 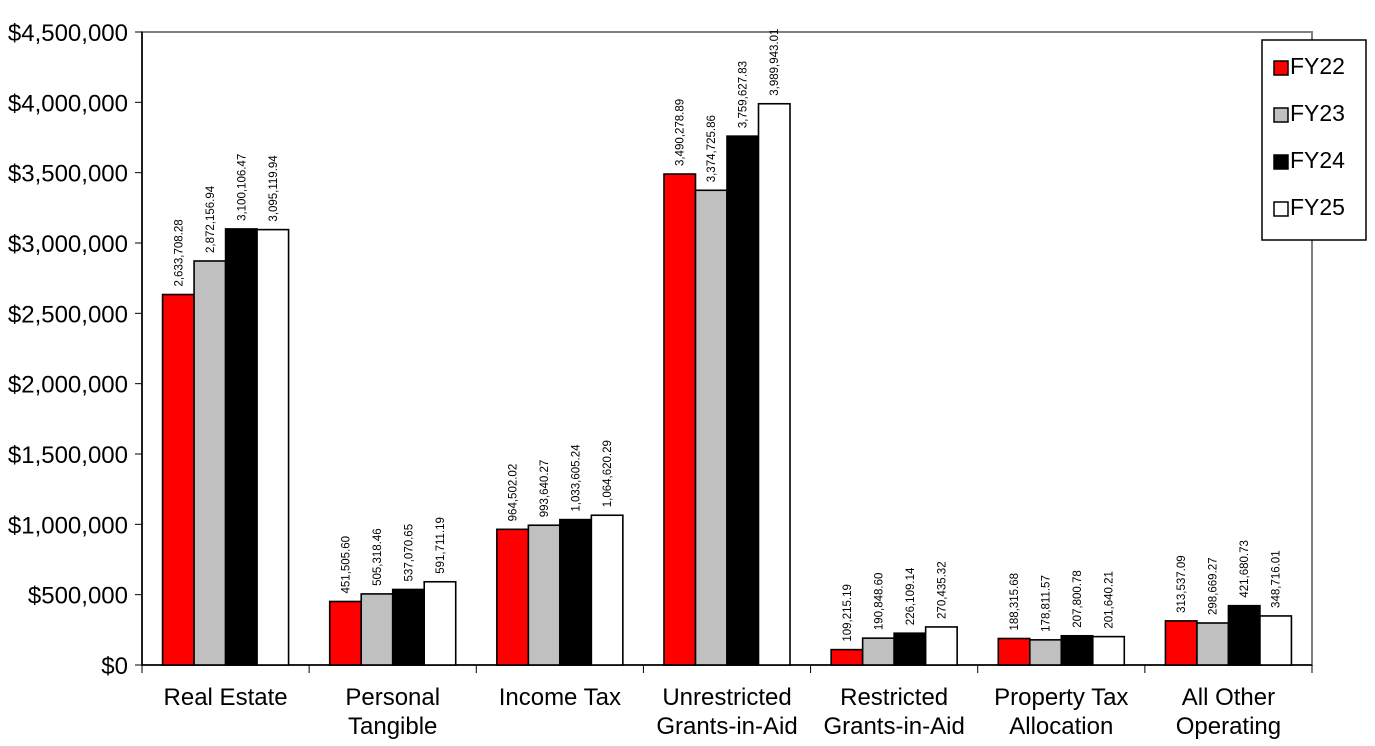 What do you see at coordinates (1245, 569) in the screenshot?
I see `data-label: 421,680.73` at bounding box center [1245, 569].